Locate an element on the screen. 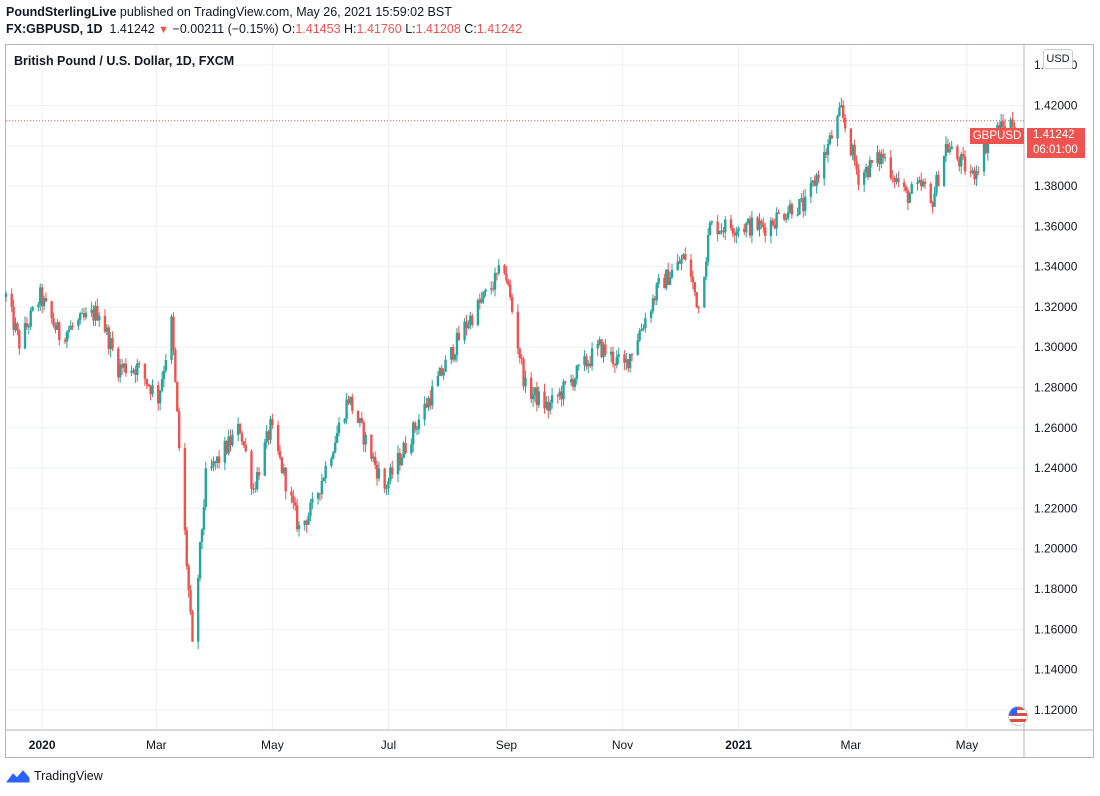 This screenshot has width=1100, height=796. tradingview-logo-icon is located at coordinates (18, 776).